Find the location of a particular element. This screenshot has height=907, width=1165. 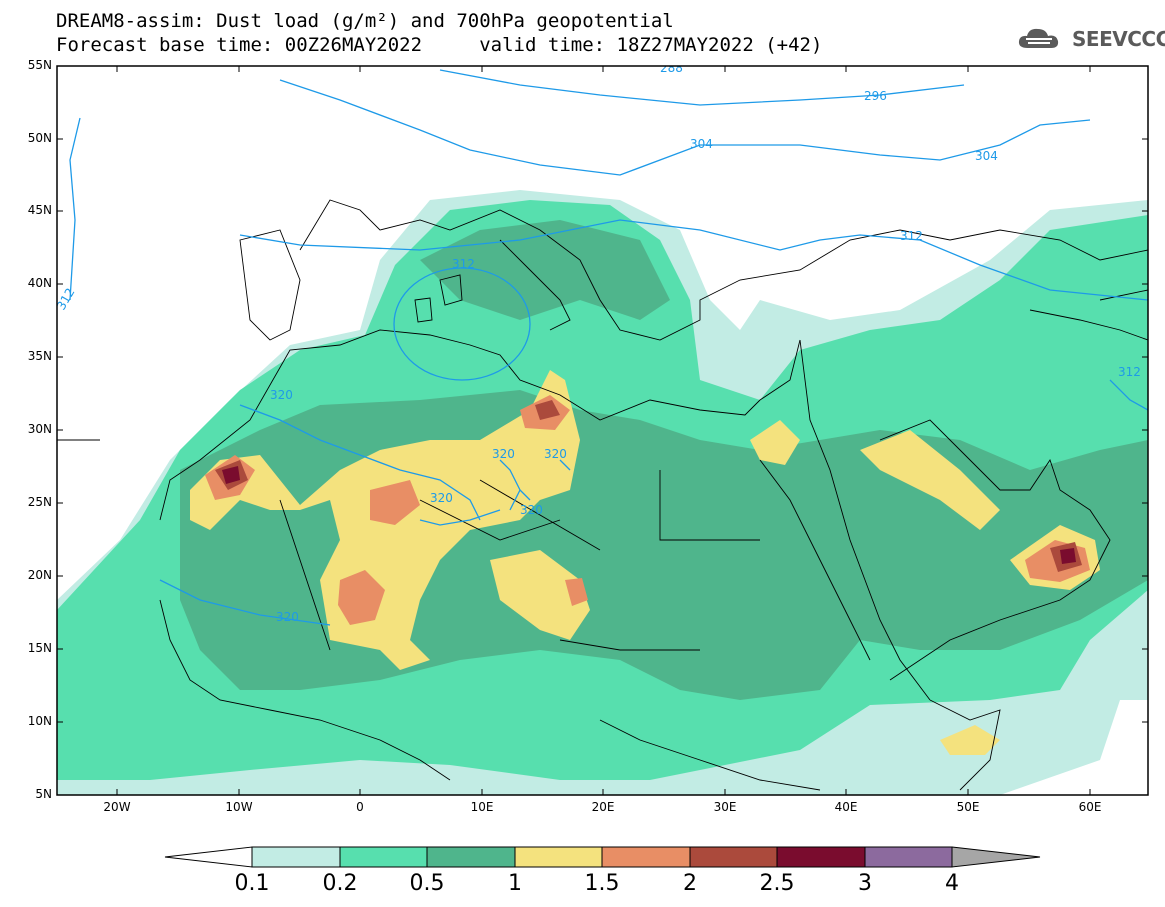

lat-label: 55N is located at coordinates (39, 65).